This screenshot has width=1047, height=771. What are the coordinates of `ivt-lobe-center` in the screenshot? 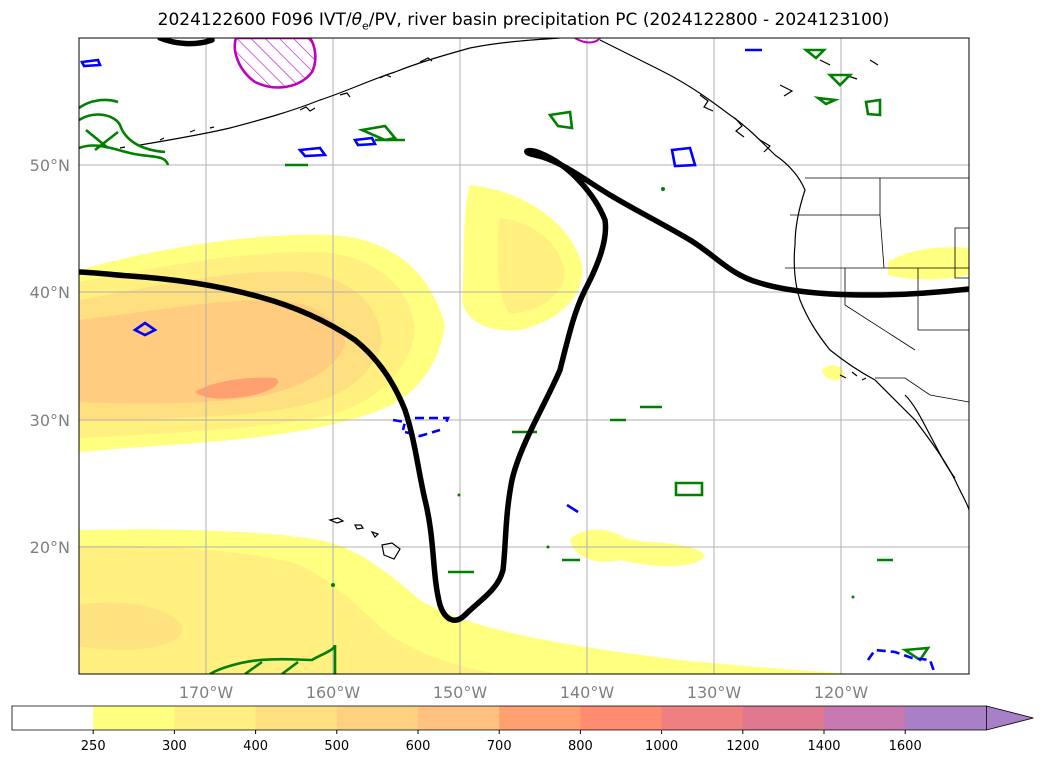 It's located at (522, 258).